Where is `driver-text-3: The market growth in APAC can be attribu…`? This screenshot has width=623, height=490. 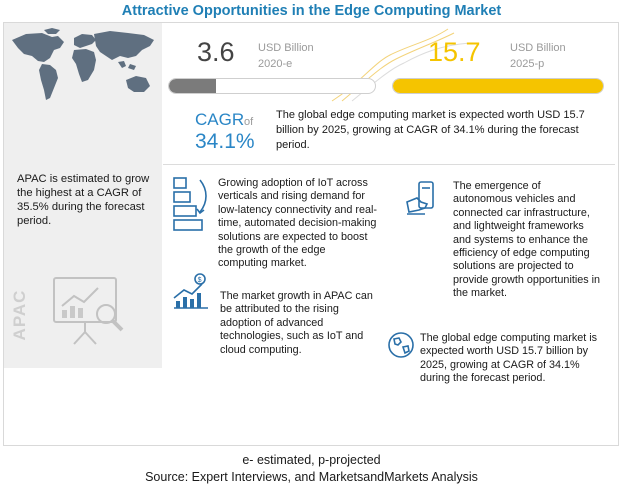
driver-text-3: The market growth in APAC can be attribu… is located at coordinates (296, 323).